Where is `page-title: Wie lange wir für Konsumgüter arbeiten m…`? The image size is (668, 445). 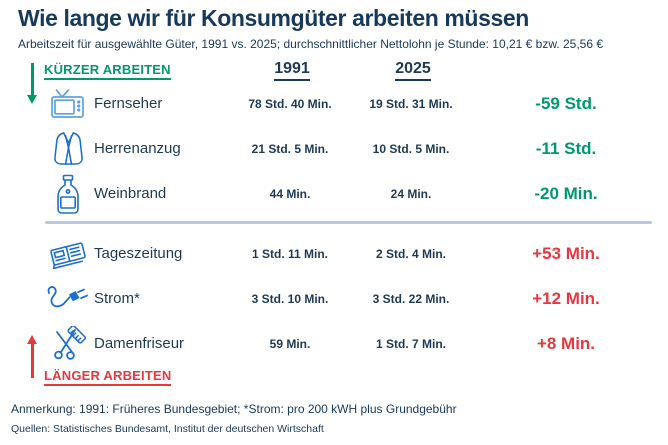 page-title: Wie lange wir für Konsumgüter arbeiten m… is located at coordinates (273, 18).